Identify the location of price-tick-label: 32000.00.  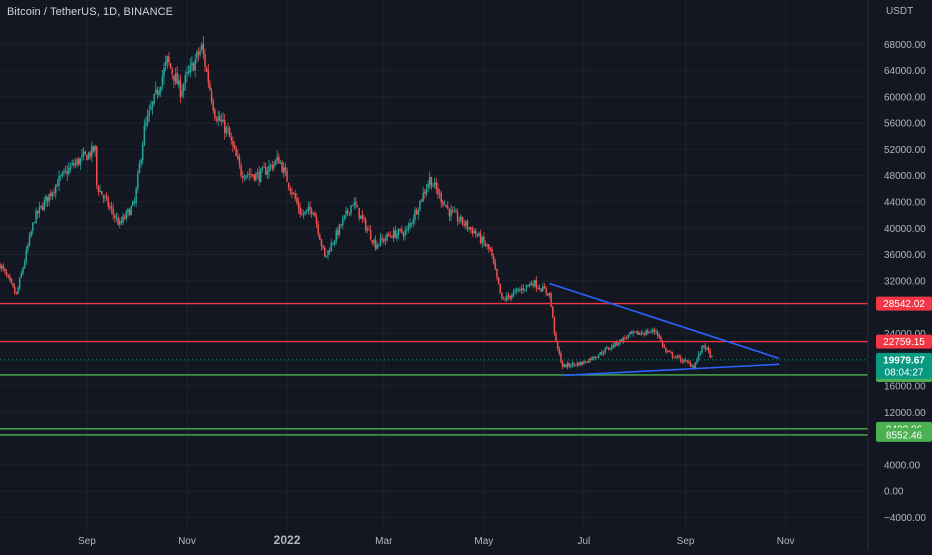
(905, 281).